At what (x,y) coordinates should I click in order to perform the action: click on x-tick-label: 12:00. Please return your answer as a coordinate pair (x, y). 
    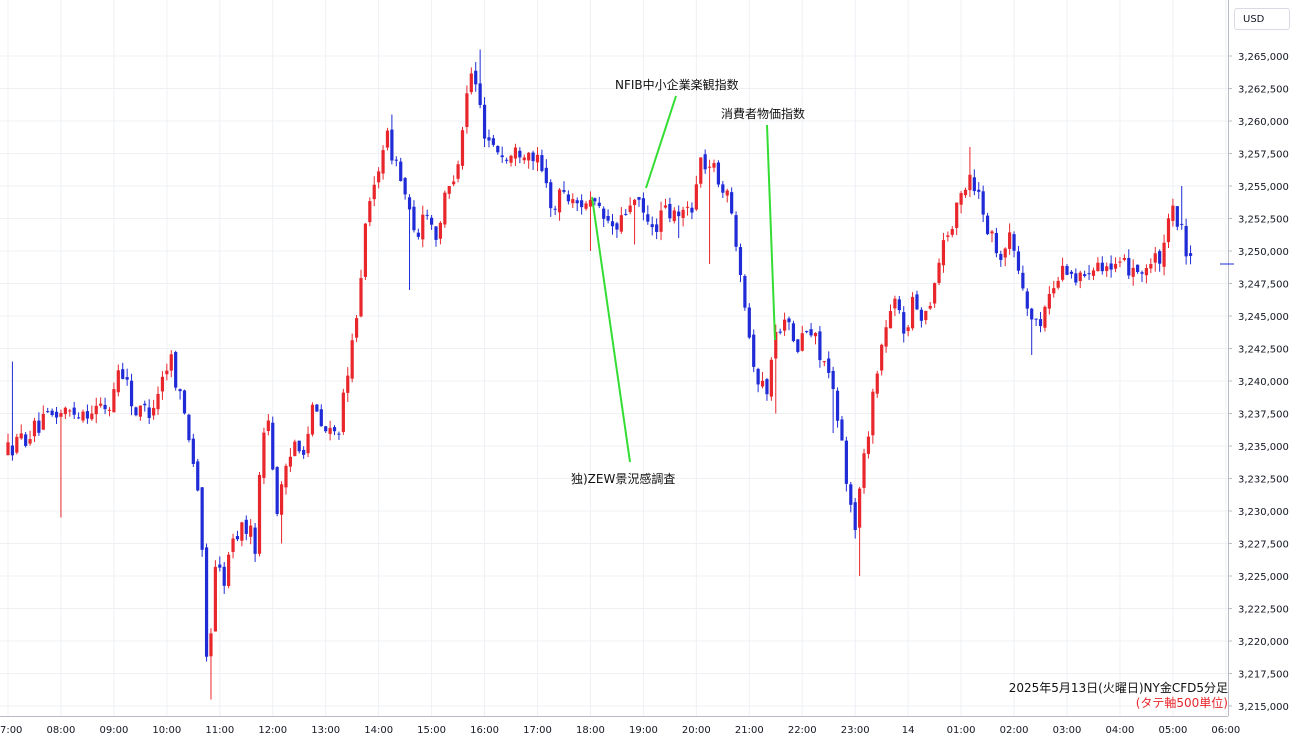
    Looking at the image, I should click on (272, 730).